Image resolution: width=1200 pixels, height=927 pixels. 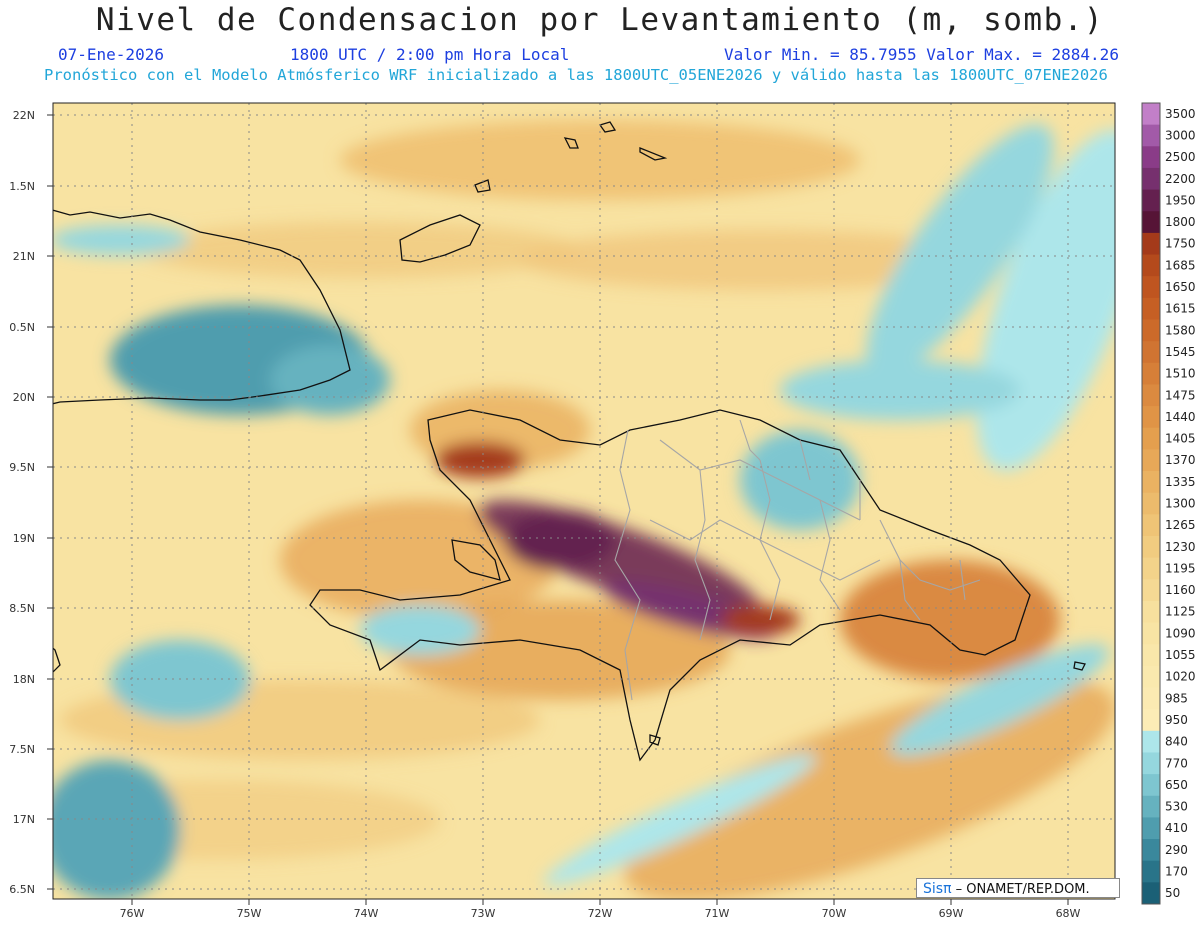 What do you see at coordinates (1180, 352) in the screenshot?
I see `colorbar-label: 1545` at bounding box center [1180, 352].